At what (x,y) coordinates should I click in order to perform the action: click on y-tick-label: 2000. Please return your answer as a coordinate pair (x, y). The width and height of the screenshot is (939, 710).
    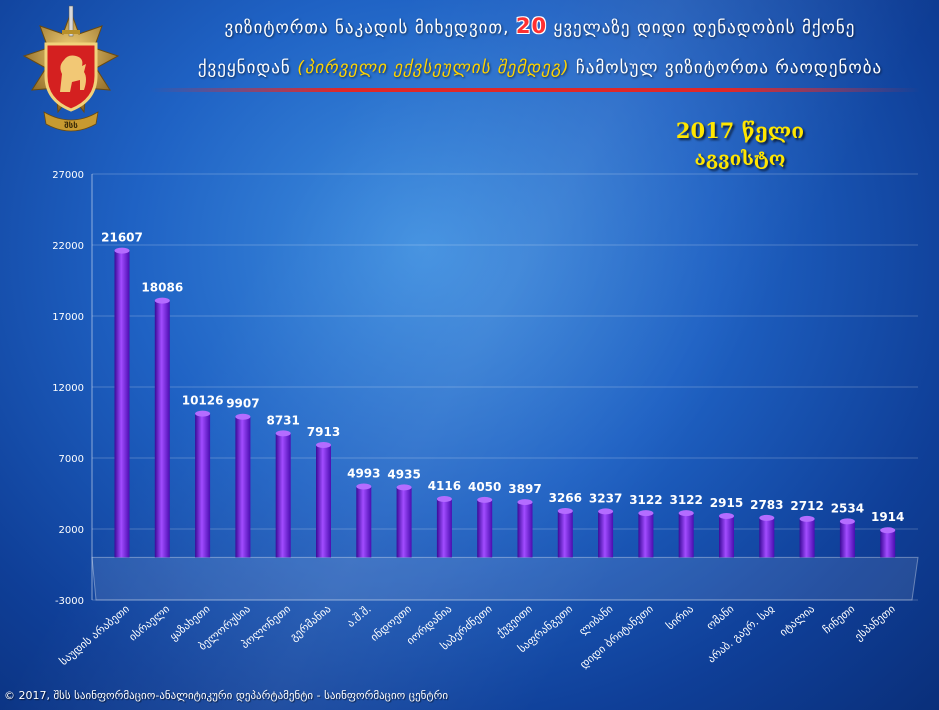
    Looking at the image, I should click on (71, 530).